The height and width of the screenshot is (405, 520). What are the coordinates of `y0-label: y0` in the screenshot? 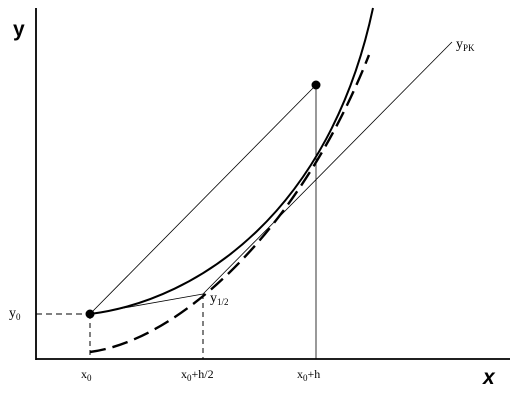 It's located at (15, 314).